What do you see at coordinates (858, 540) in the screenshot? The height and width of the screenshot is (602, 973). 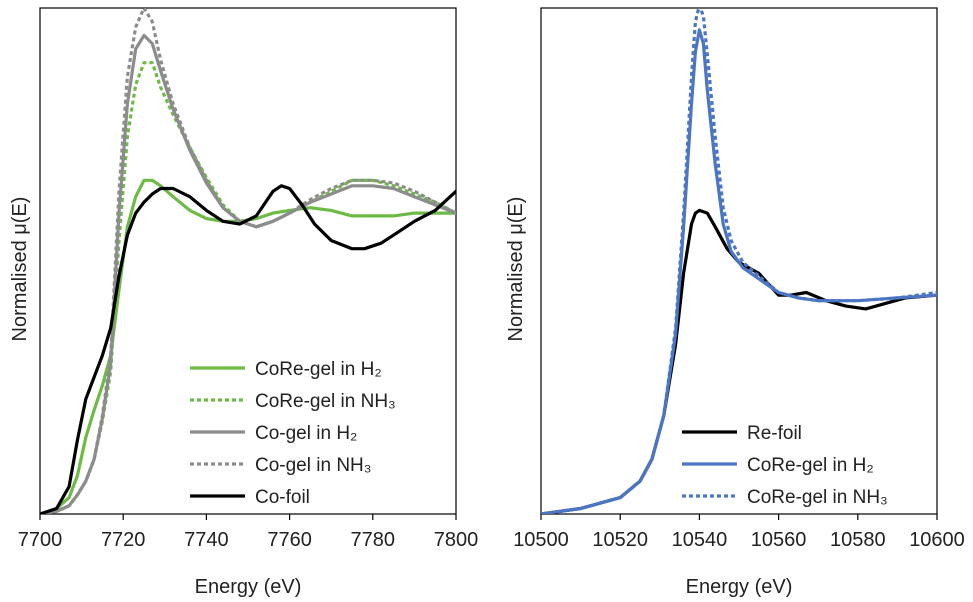 I see `x-tick-label: 10580` at bounding box center [858, 540].